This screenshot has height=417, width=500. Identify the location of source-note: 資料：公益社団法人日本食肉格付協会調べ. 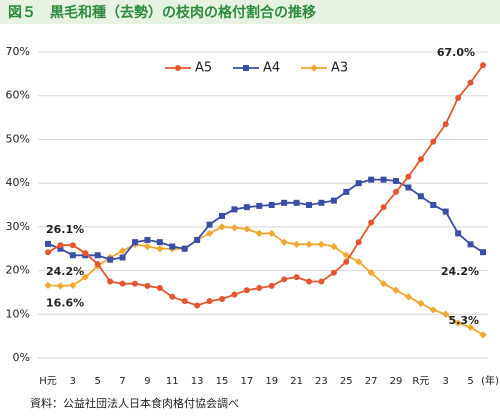
(134, 403).